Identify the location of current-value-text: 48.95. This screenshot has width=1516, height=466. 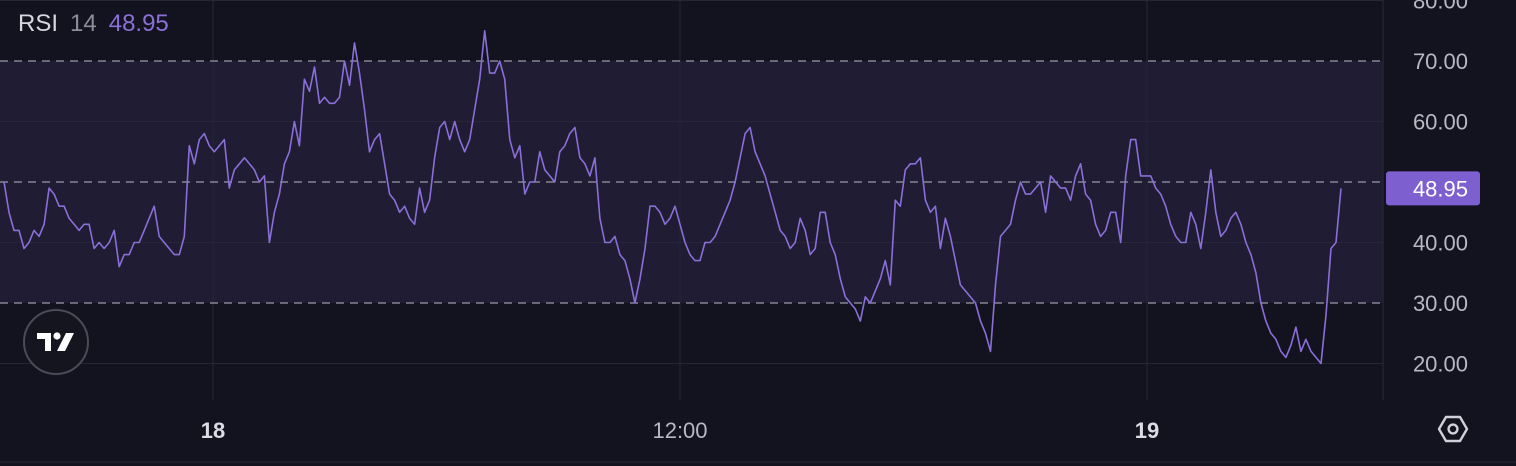
(1440, 188).